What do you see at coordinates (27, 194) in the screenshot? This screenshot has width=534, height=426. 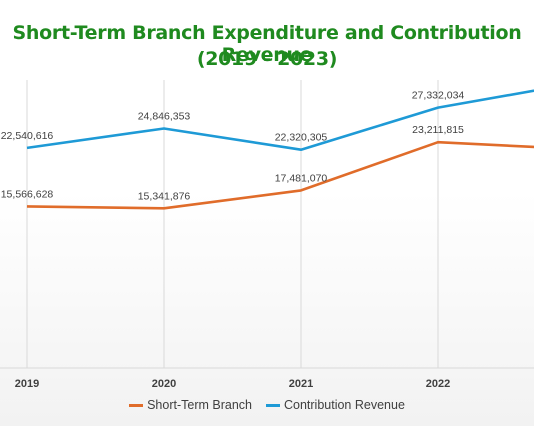 I see `data-label-0-2019: 15,566,628` at bounding box center [27, 194].